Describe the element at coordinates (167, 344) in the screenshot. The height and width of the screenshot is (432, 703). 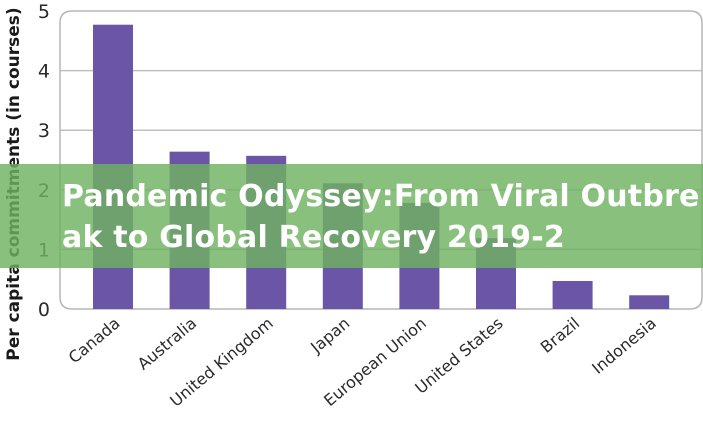
I see `x-tick-label: Australia` at that location.